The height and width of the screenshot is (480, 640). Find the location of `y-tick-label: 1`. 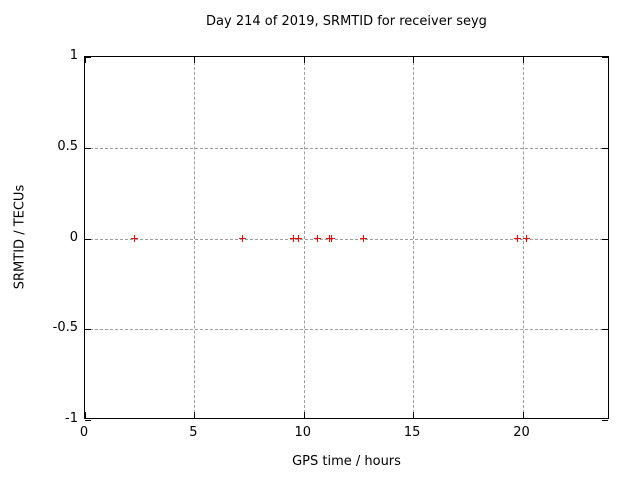

y-tick-label: 1 is located at coordinates (73, 55).